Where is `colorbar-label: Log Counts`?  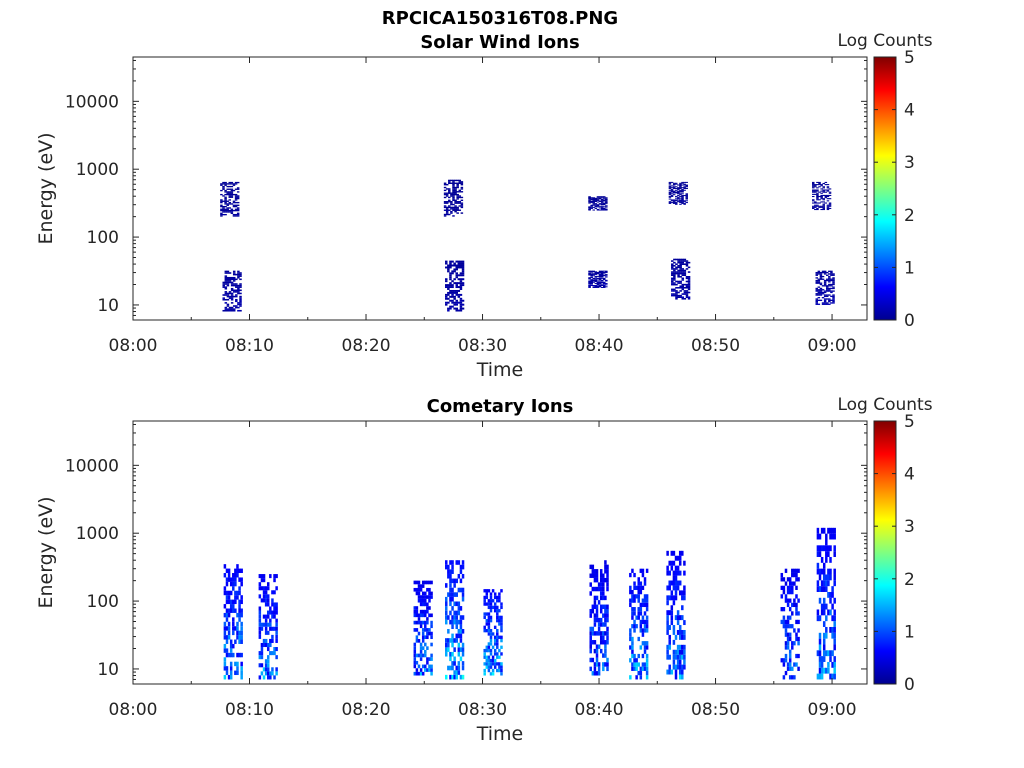 colorbar-label: Log Counts is located at coordinates (884, 41).